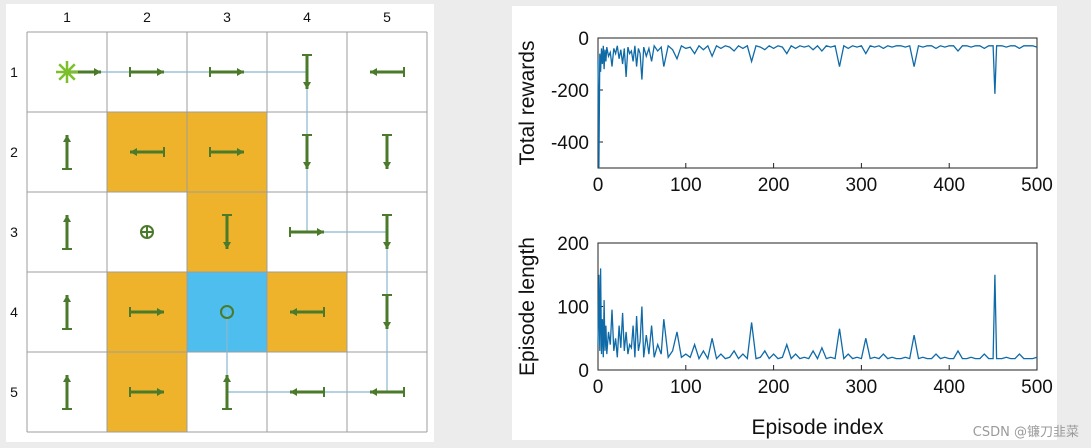 The width and height of the screenshot is (1091, 448). I want to click on row-label: 3, so click(14, 232).